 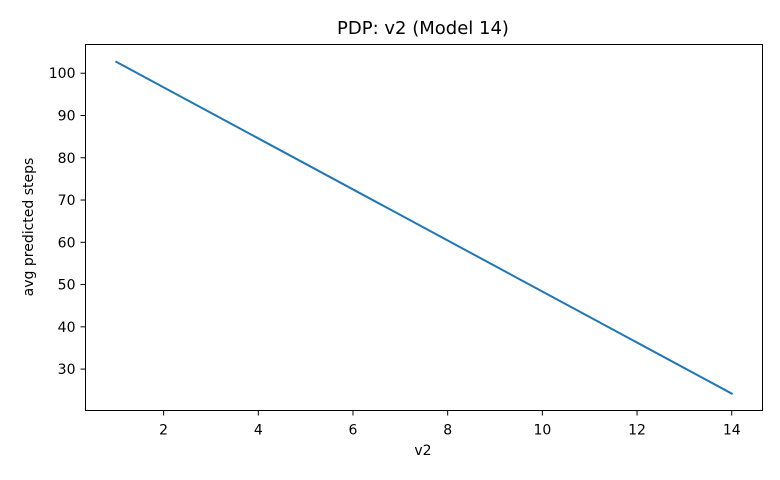 What do you see at coordinates (67, 117) in the screenshot?
I see `y-tick-label: 90` at bounding box center [67, 117].